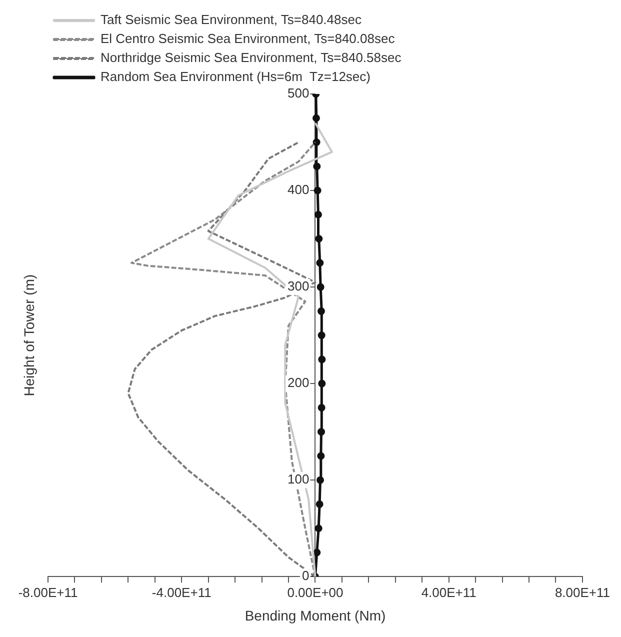 This screenshot has width=621, height=637. Describe the element at coordinates (315, 592) in the screenshot. I see `x-tick-label: 0.00E+00` at that location.